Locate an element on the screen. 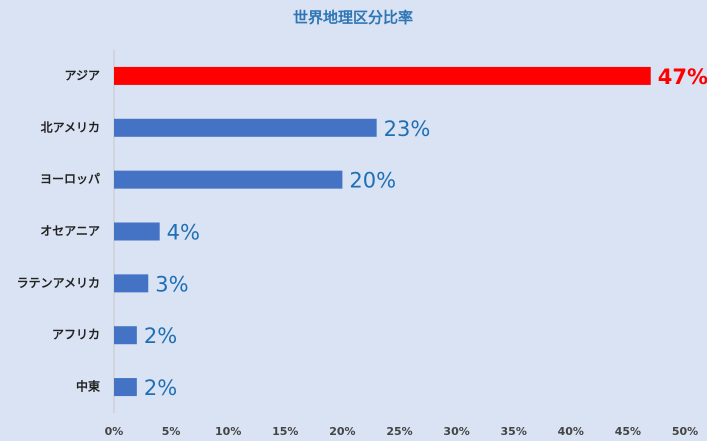 The image size is (707, 441). x-tick-label: 50% is located at coordinates (685, 431).